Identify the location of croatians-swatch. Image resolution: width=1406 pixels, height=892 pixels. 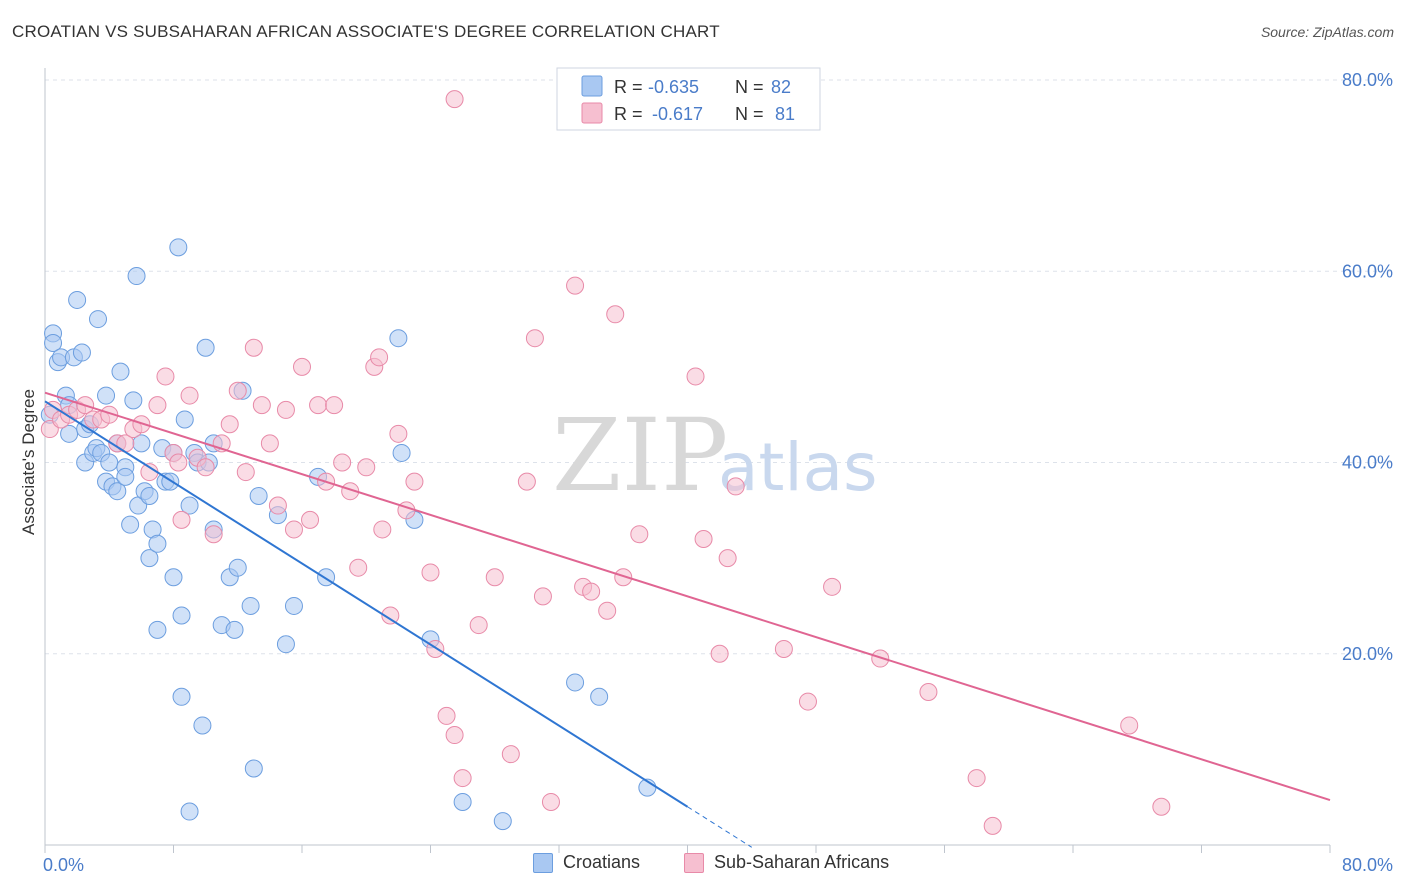
(543, 862).